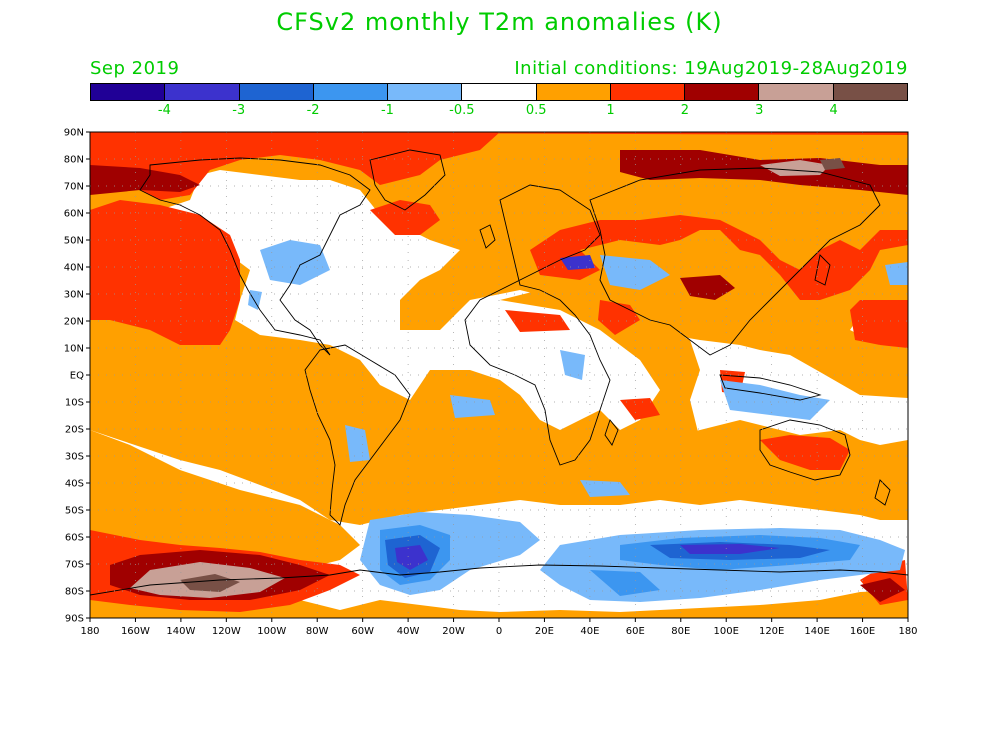 The height and width of the screenshot is (750, 999). Describe the element at coordinates (544, 631) in the screenshot. I see `lon-tick-label: 20E` at that location.